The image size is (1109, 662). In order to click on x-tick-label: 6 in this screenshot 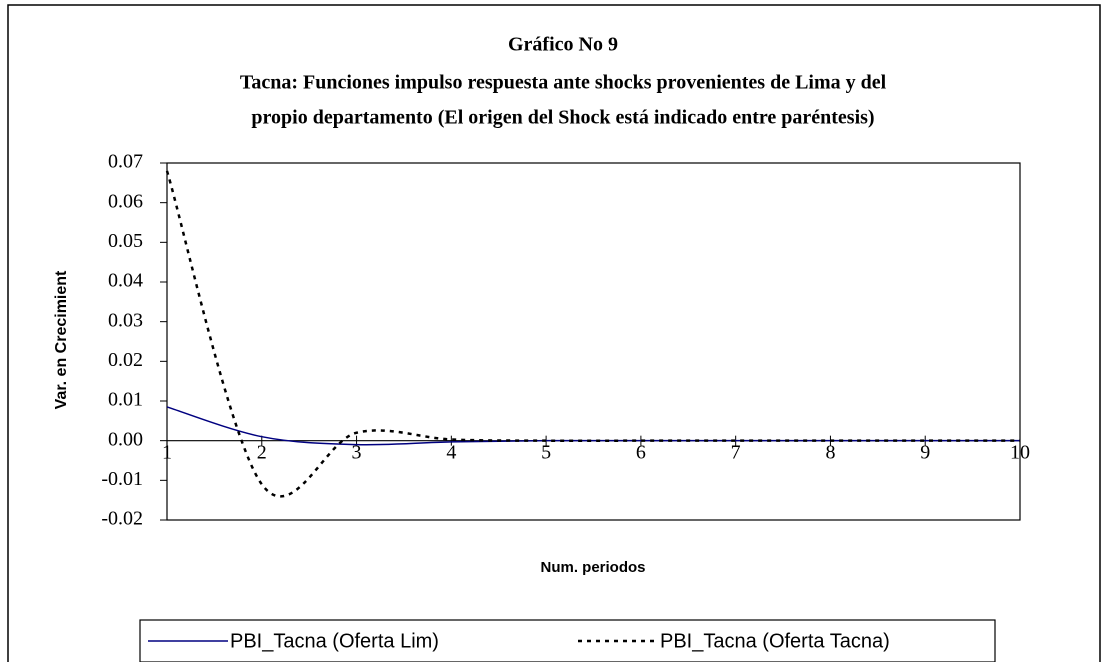, I will do `click(641, 452)`.